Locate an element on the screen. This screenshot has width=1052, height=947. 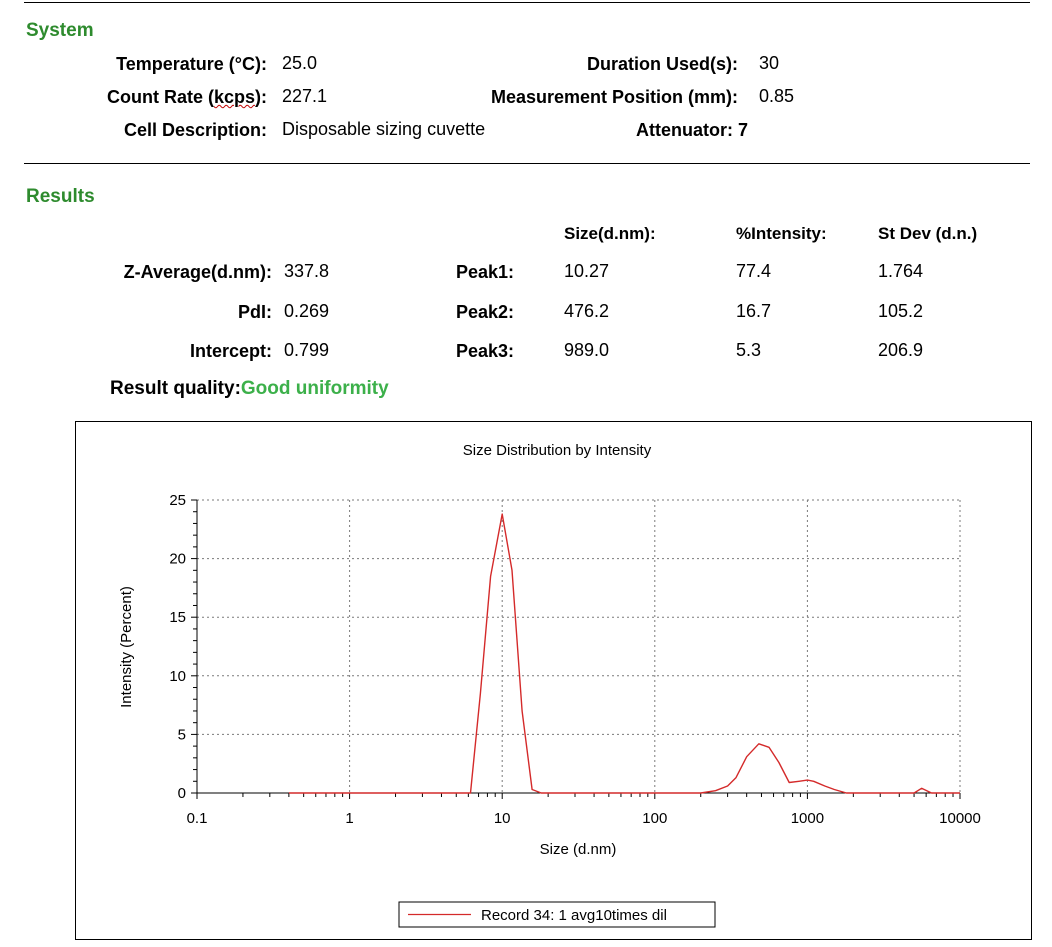
x-tick-label: 10 is located at coordinates (502, 818).